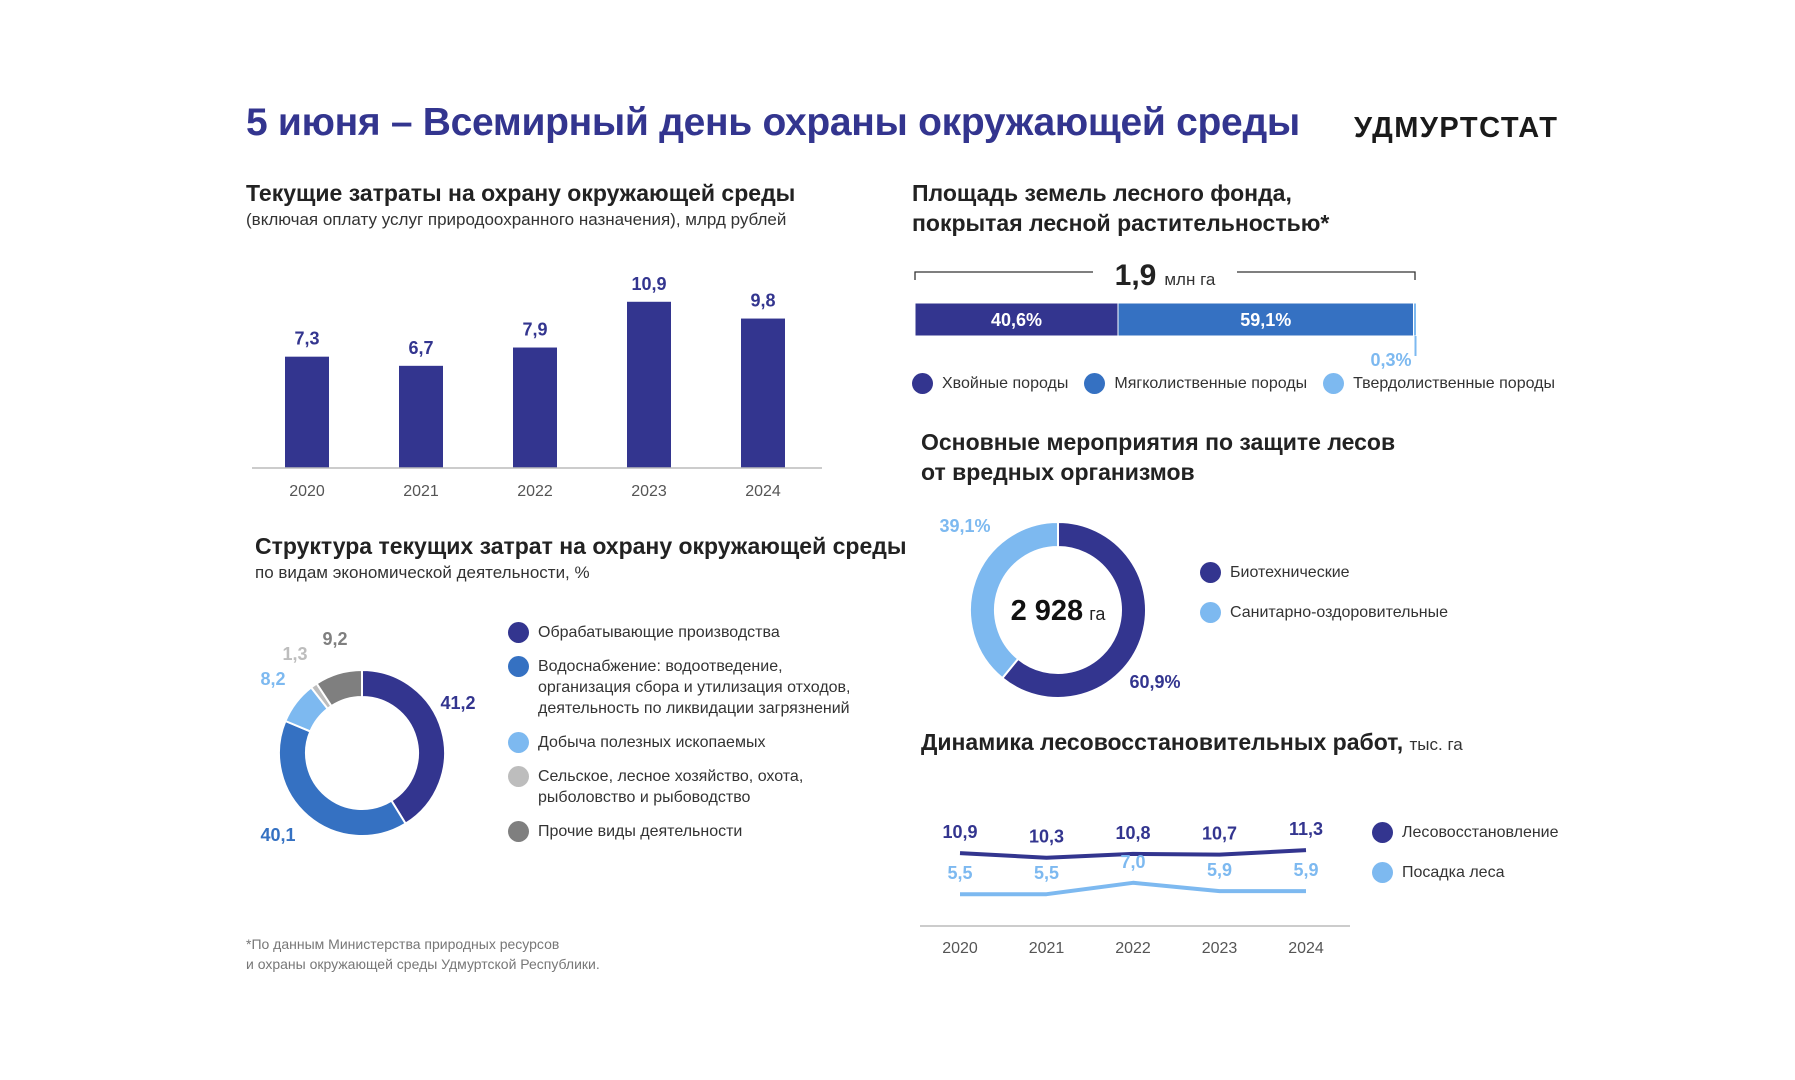 The image size is (1795, 1080). Describe the element at coordinates (420, 348) in the screenshot. I see `bar-value-label: 6,7` at that location.